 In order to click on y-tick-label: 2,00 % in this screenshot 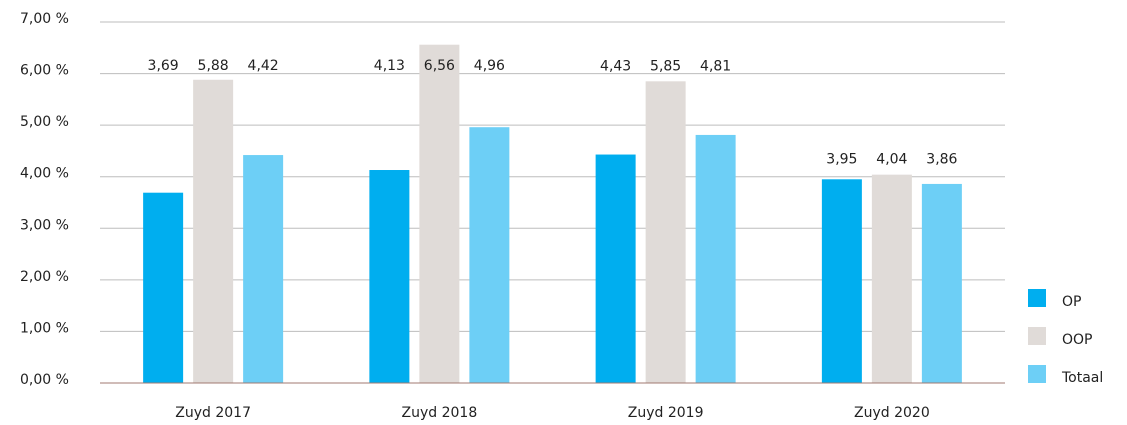, I will do `click(44, 277)`.